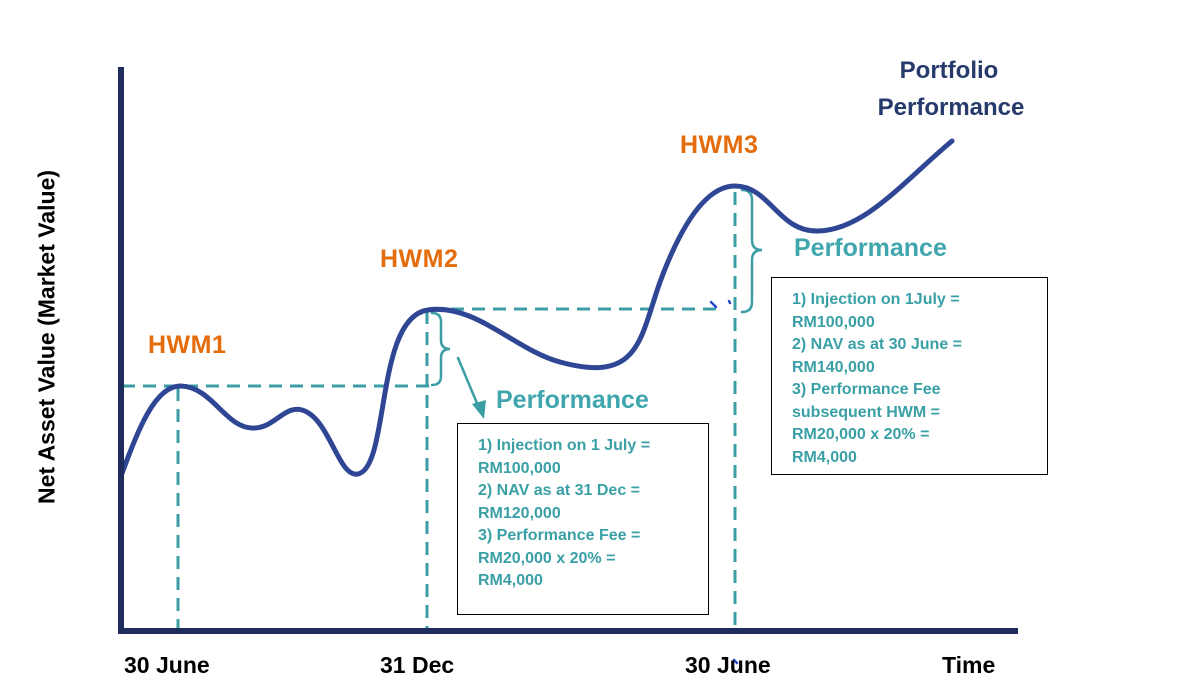 Image resolution: width=1200 pixels, height=698 pixels. What do you see at coordinates (877, 344) in the screenshot?
I see `note-line: 2) NAV as at 30 June =` at bounding box center [877, 344].